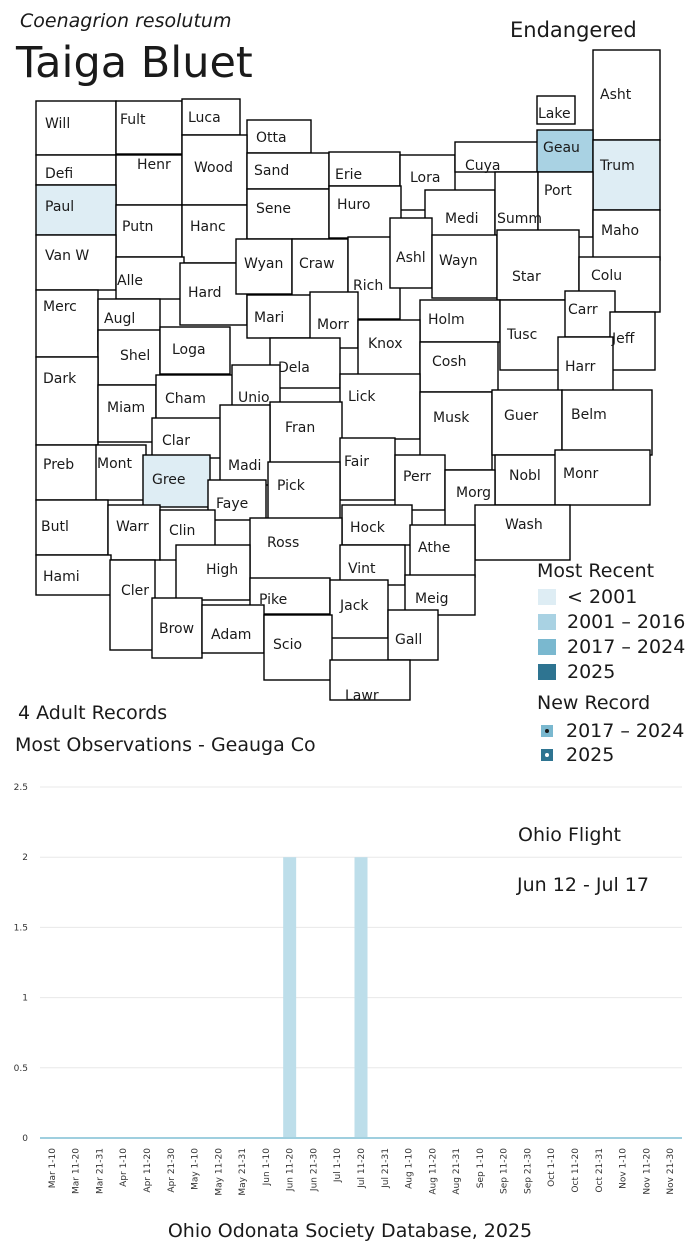 The image size is (700, 1250). What do you see at coordinates (222, 570) in the screenshot?
I see `county-label-high: High` at bounding box center [222, 570].